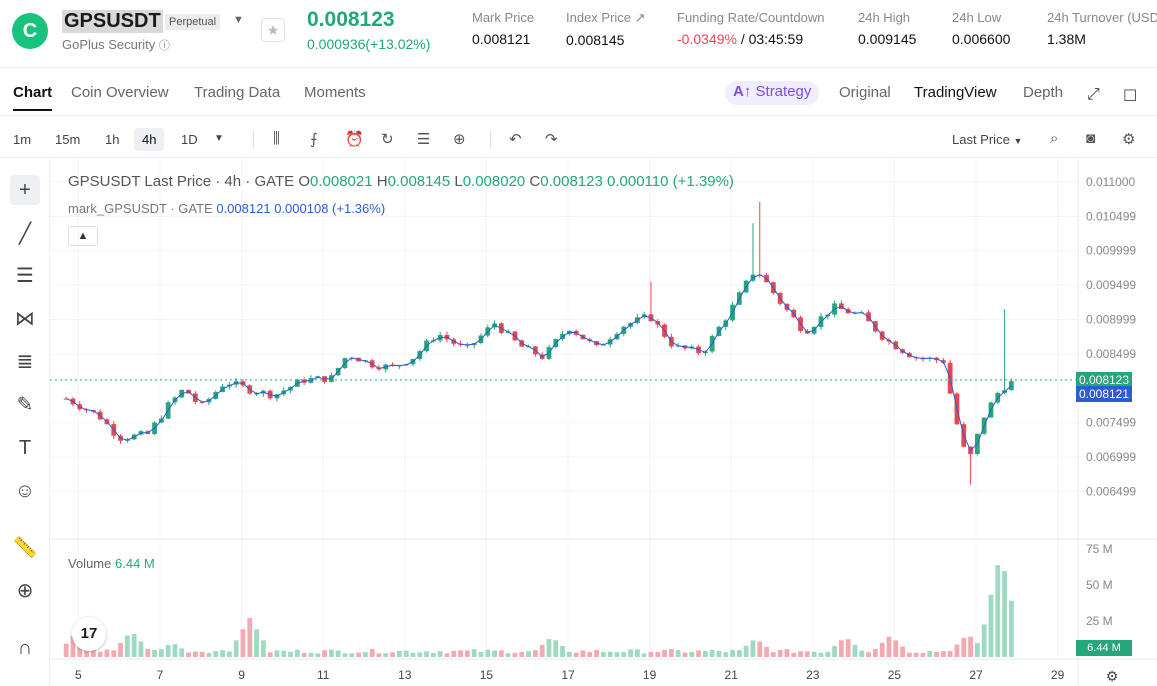 The image size is (1157, 686). Describe the element at coordinates (606, 29) in the screenshot. I see `stat-index-price: Index Price ↗ 0.008145` at that location.